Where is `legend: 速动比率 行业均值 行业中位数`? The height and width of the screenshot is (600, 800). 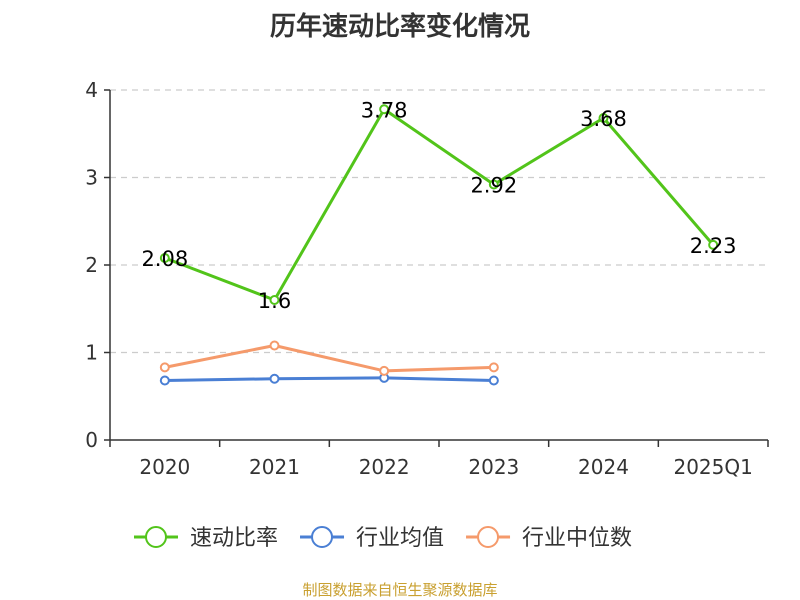 legend: 速动比率 行业均值 行业中位数 is located at coordinates (383, 538).